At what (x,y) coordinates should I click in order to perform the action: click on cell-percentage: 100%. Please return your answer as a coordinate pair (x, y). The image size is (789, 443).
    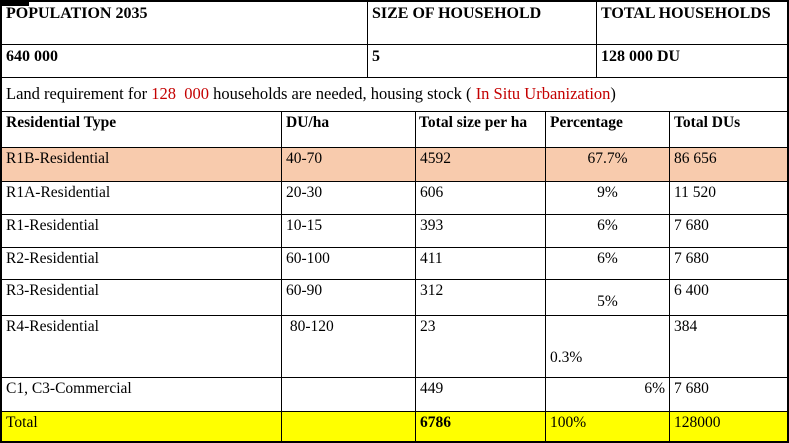
    Looking at the image, I should click on (608, 426).